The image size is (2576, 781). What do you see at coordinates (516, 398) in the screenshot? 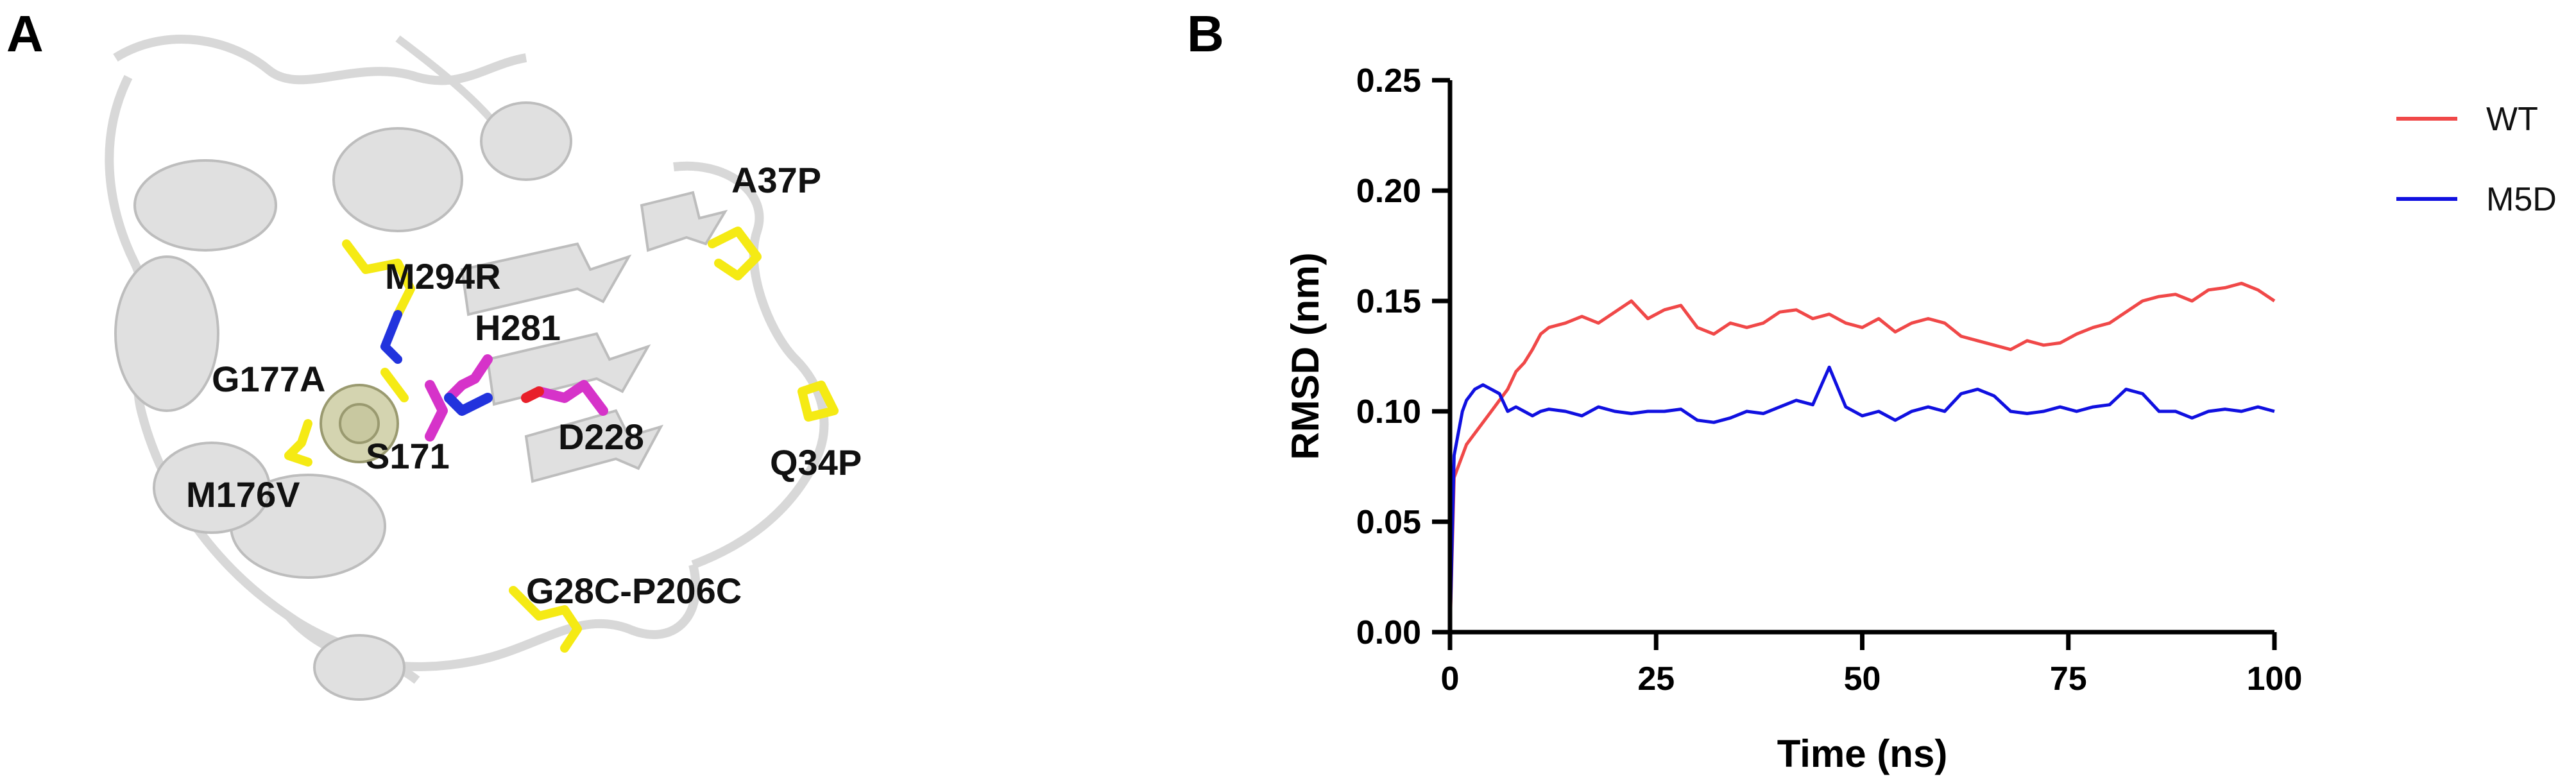
I see `catalytic-sticks` at bounding box center [516, 398].